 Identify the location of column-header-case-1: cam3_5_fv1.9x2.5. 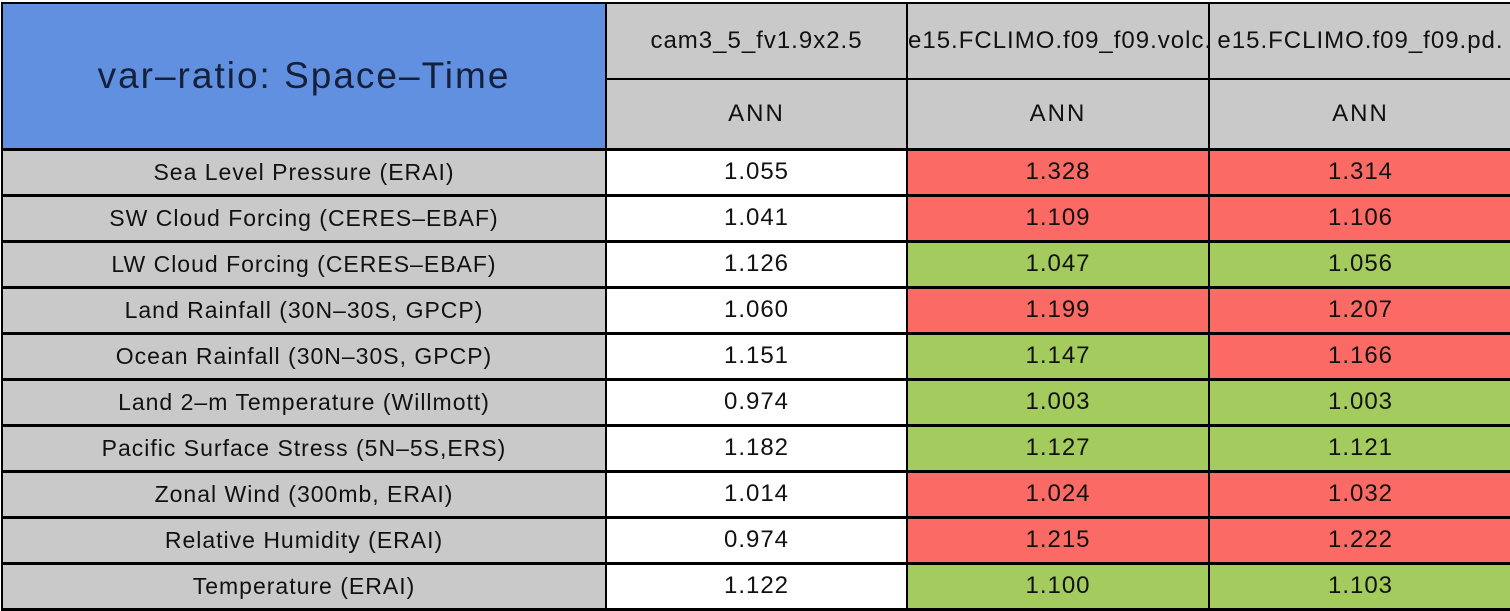
(756, 41).